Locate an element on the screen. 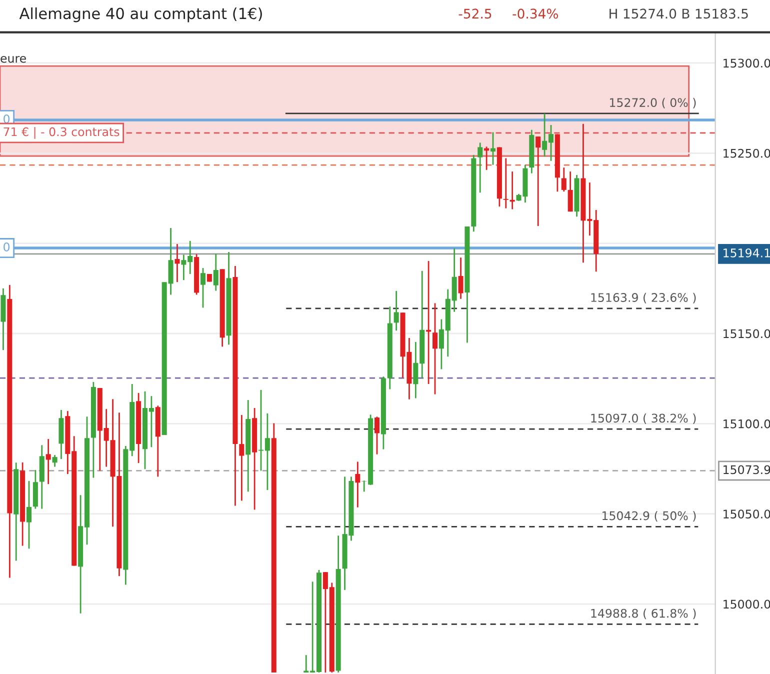 The image size is (770, 674). y-tick-label: 15250.0 is located at coordinates (747, 153).